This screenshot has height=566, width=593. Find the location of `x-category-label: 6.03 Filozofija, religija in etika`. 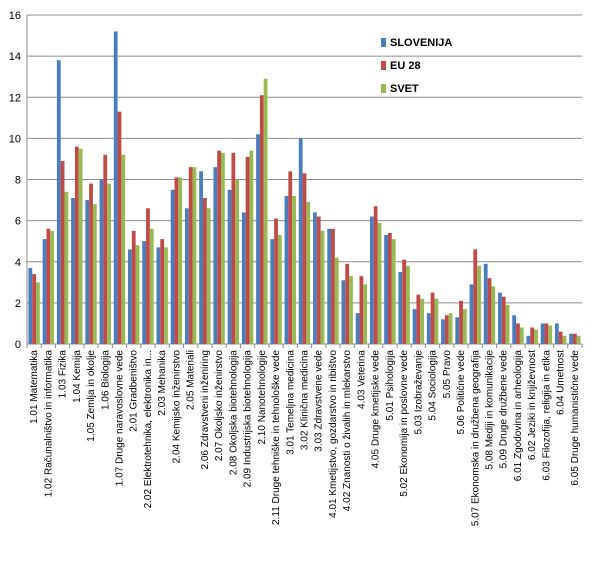

x-category-label: 6.03 Filozofija, religija in etika is located at coordinates (546, 415).